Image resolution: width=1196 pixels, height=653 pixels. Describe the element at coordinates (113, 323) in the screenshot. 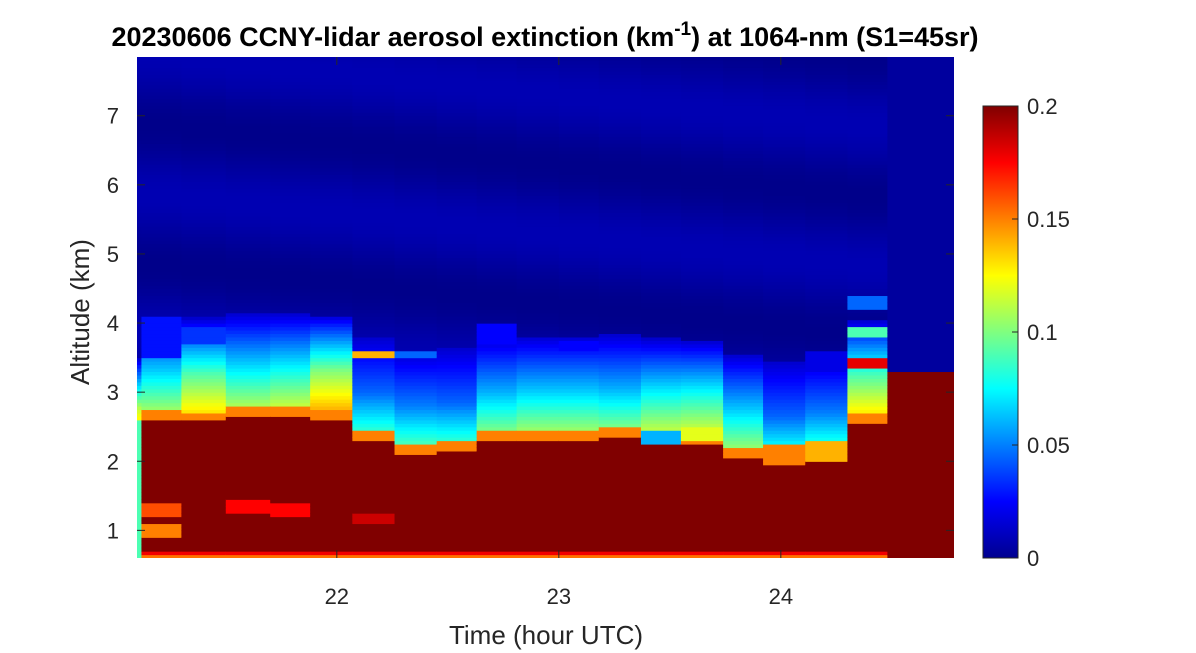

I see `y-tick-label: 4` at that location.